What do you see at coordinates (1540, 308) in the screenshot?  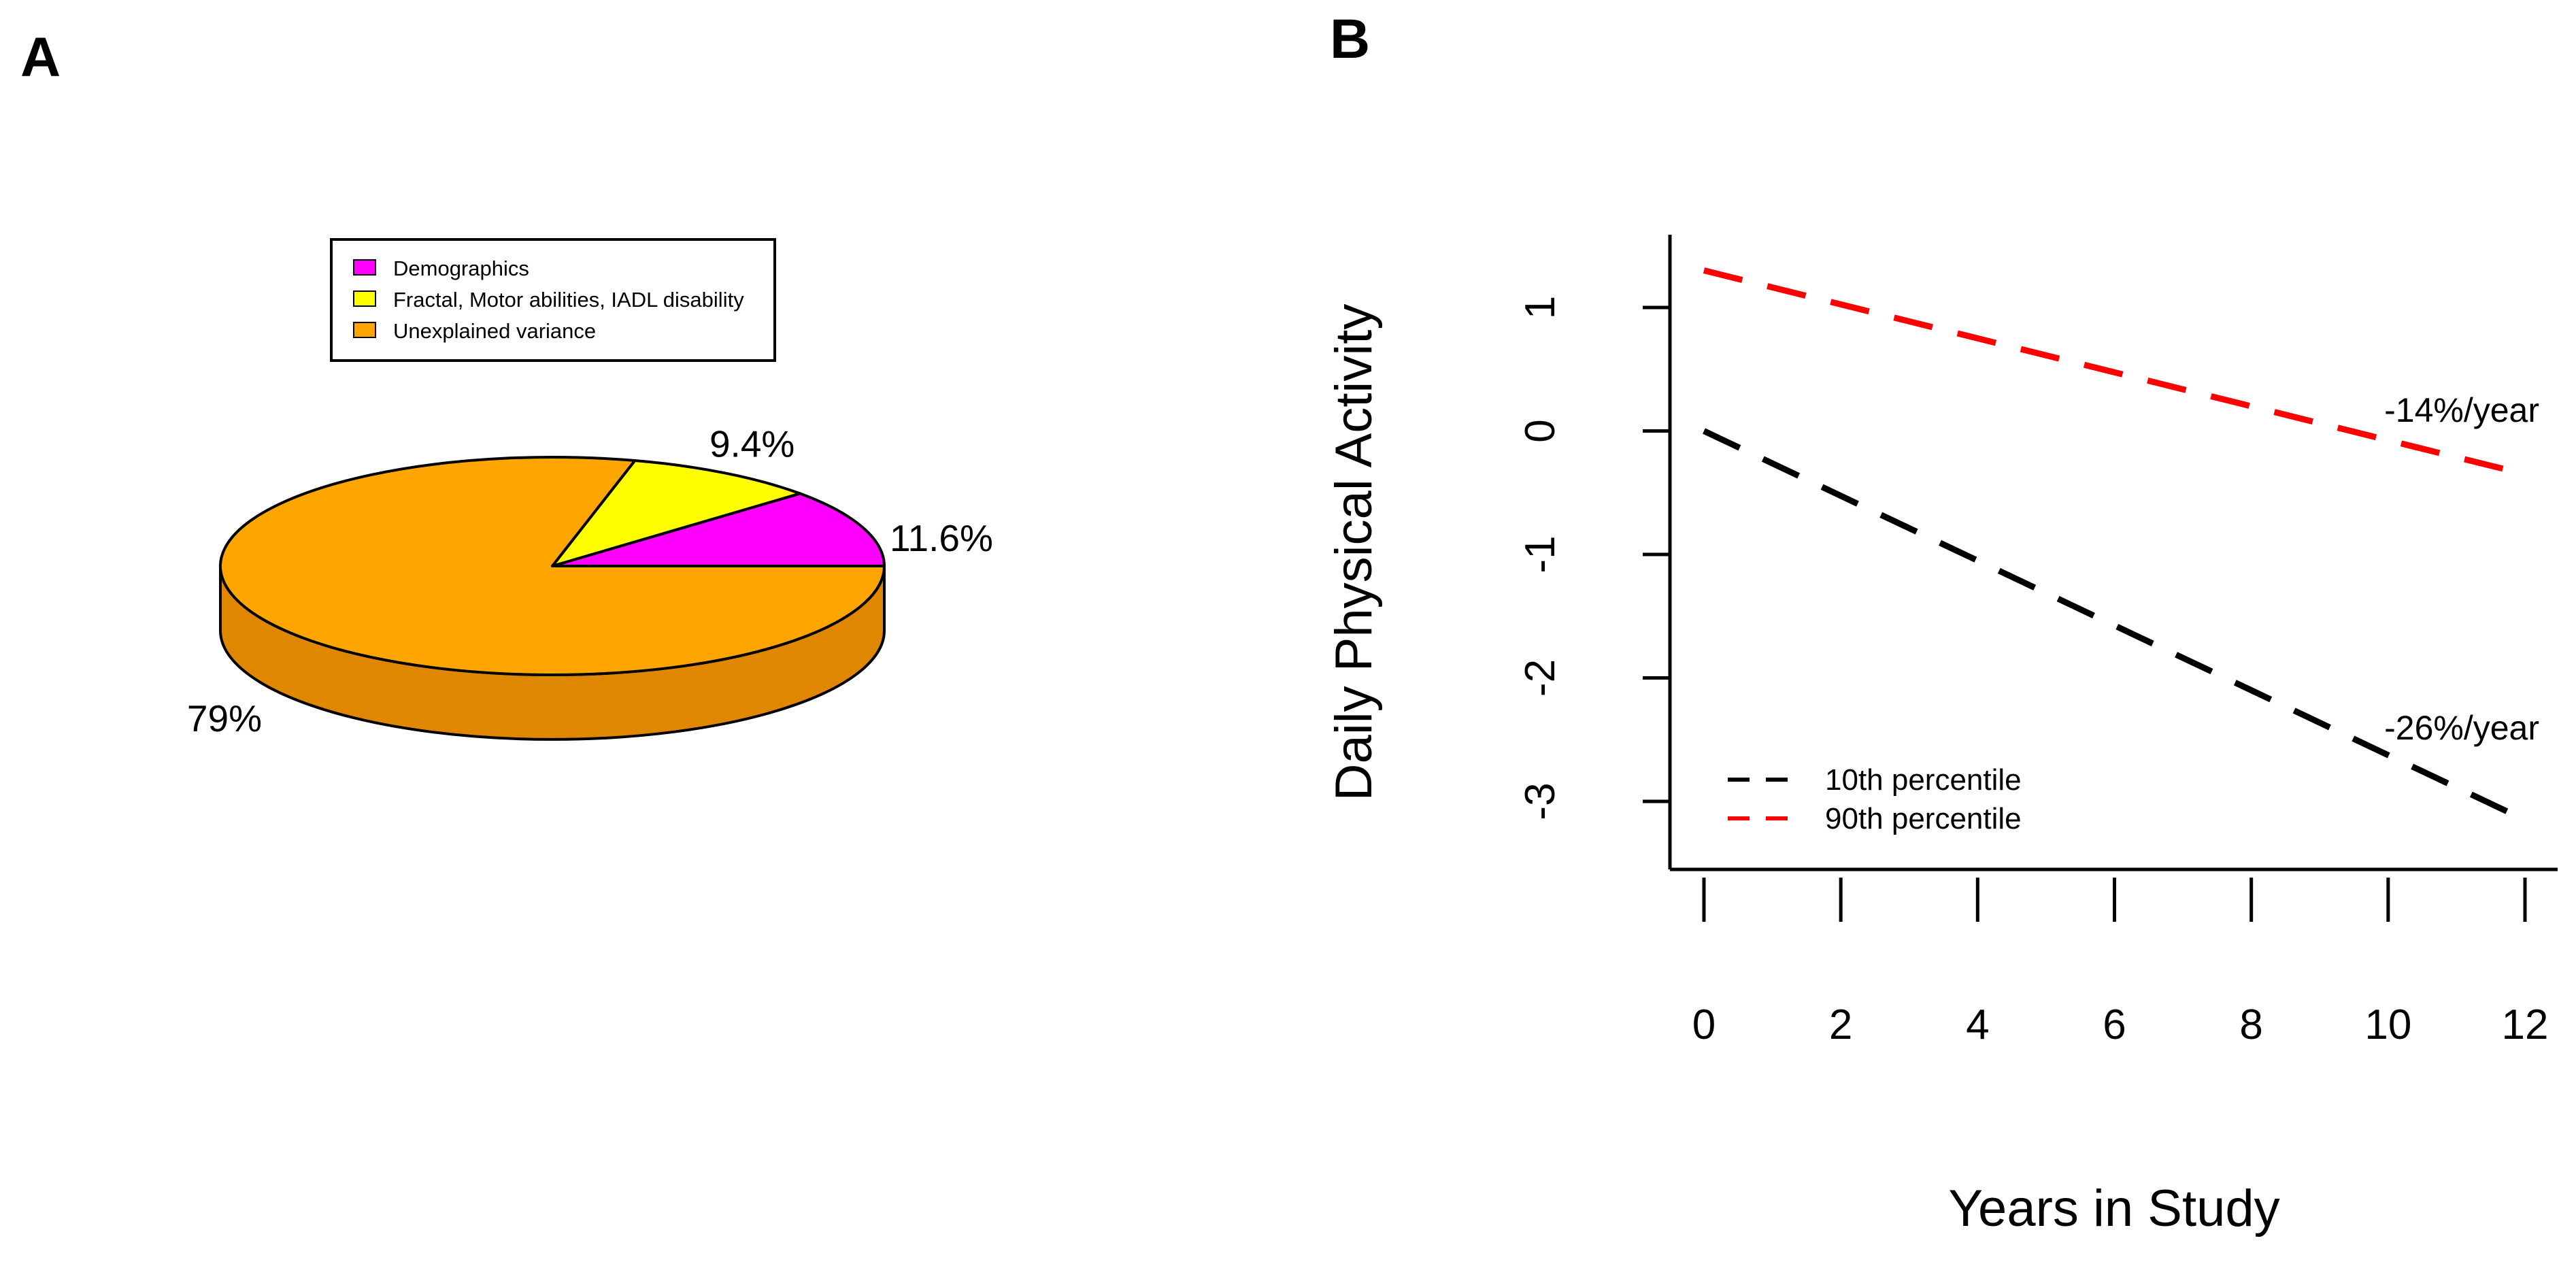 I see `y-tick-label-1: 1` at bounding box center [1540, 308].